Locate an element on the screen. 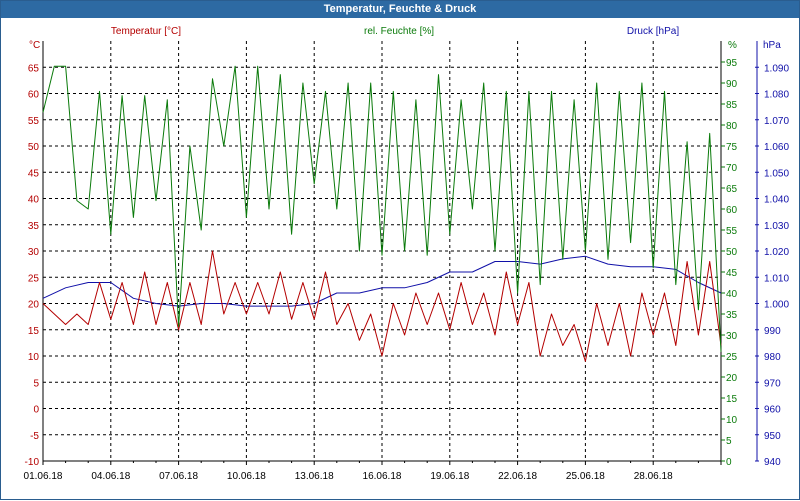  tick-label-humidity: 80 is located at coordinates (732, 126).